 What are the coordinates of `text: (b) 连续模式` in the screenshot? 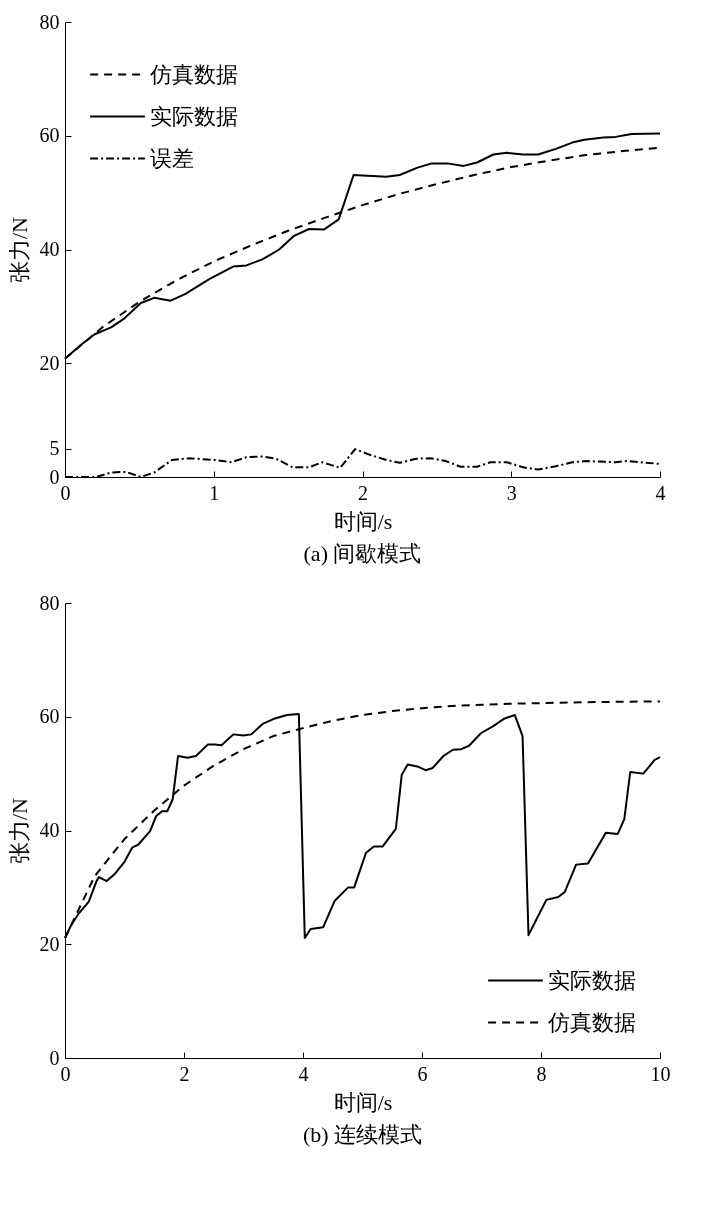 It's located at (362, 1134).